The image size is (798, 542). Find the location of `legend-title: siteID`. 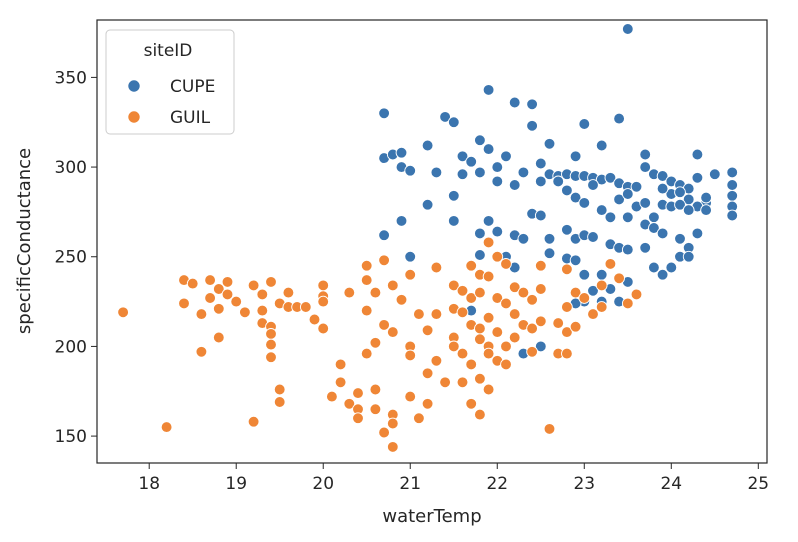

legend-title: siteID is located at coordinates (168, 51).